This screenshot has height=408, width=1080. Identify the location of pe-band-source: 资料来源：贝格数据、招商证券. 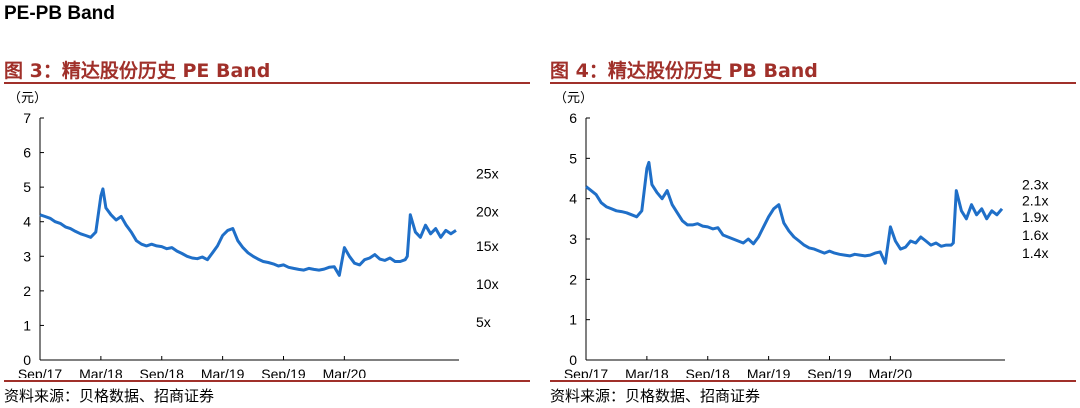
(109, 396).